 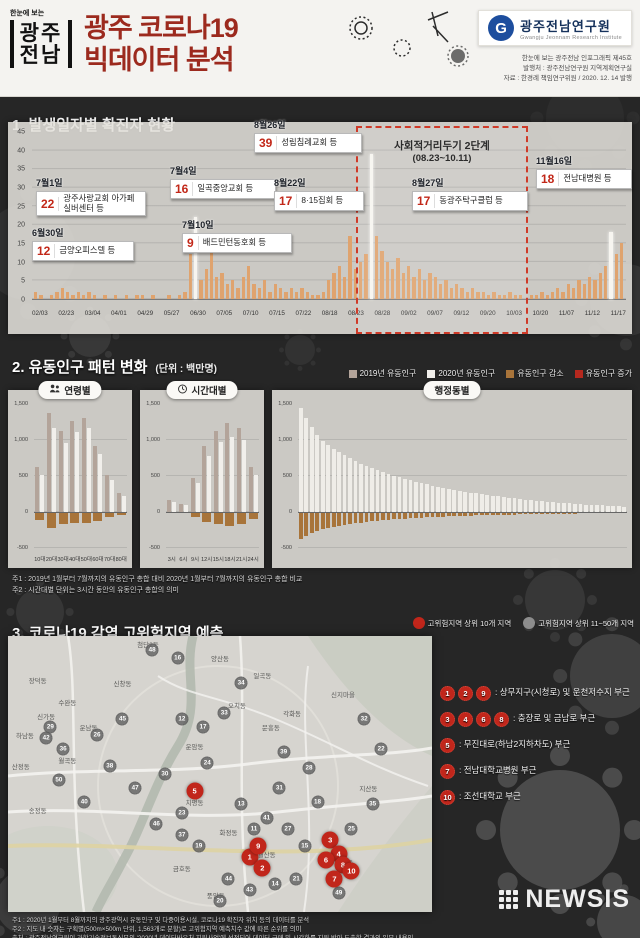 What do you see at coordinates (40, 560) in the screenshot?
I see `category-label: 10대` at bounding box center [40, 560].